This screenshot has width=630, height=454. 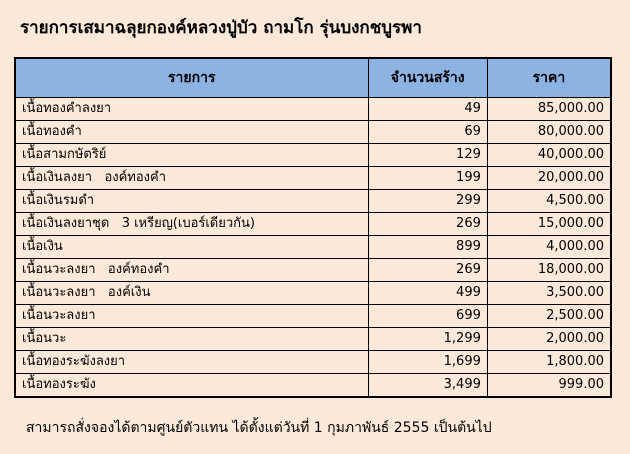 What do you see at coordinates (549, 109) in the screenshot?
I see `price-cell: 85,000.00` at bounding box center [549, 109].